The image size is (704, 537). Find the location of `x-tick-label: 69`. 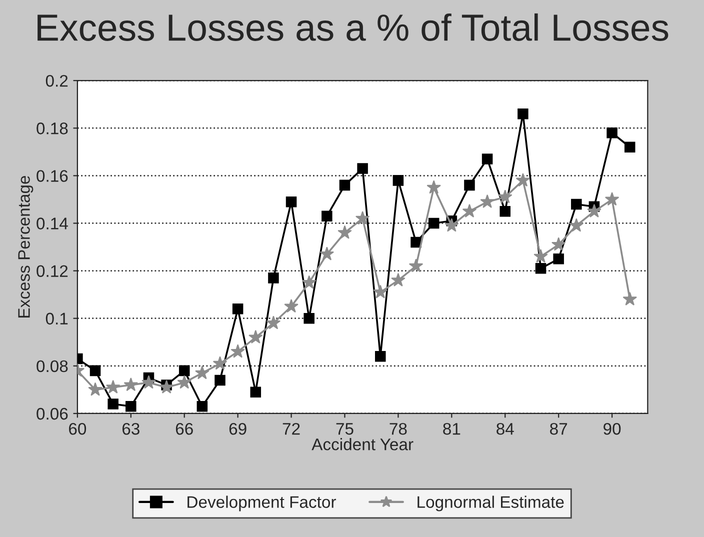

x-tick-label: 69 is located at coordinates (237, 428).